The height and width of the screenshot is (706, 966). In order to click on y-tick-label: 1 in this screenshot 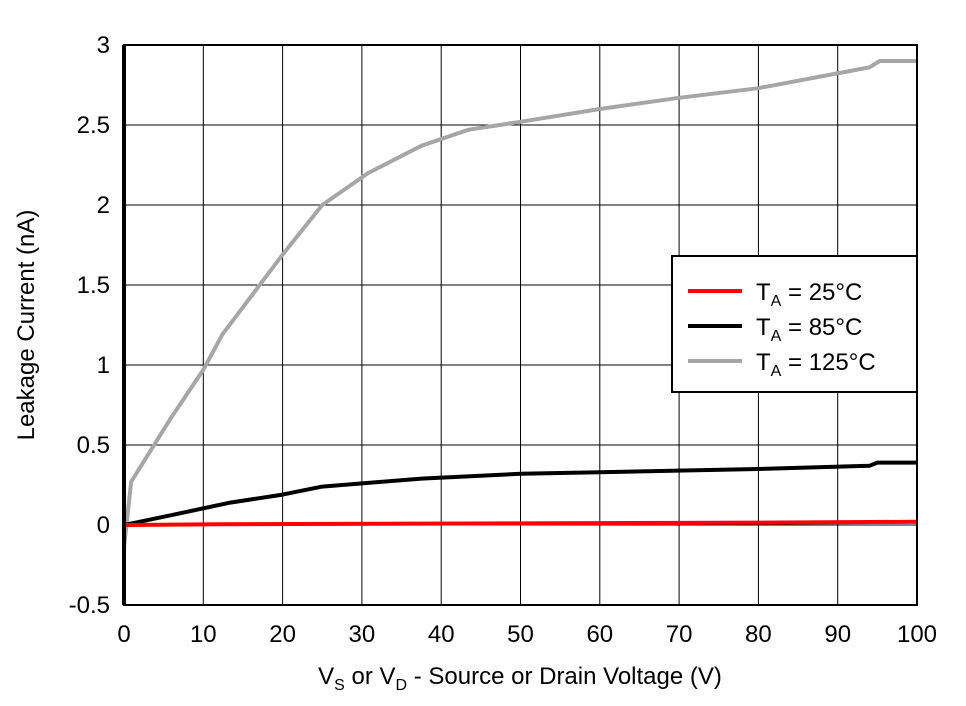, I will do `click(103, 365)`.